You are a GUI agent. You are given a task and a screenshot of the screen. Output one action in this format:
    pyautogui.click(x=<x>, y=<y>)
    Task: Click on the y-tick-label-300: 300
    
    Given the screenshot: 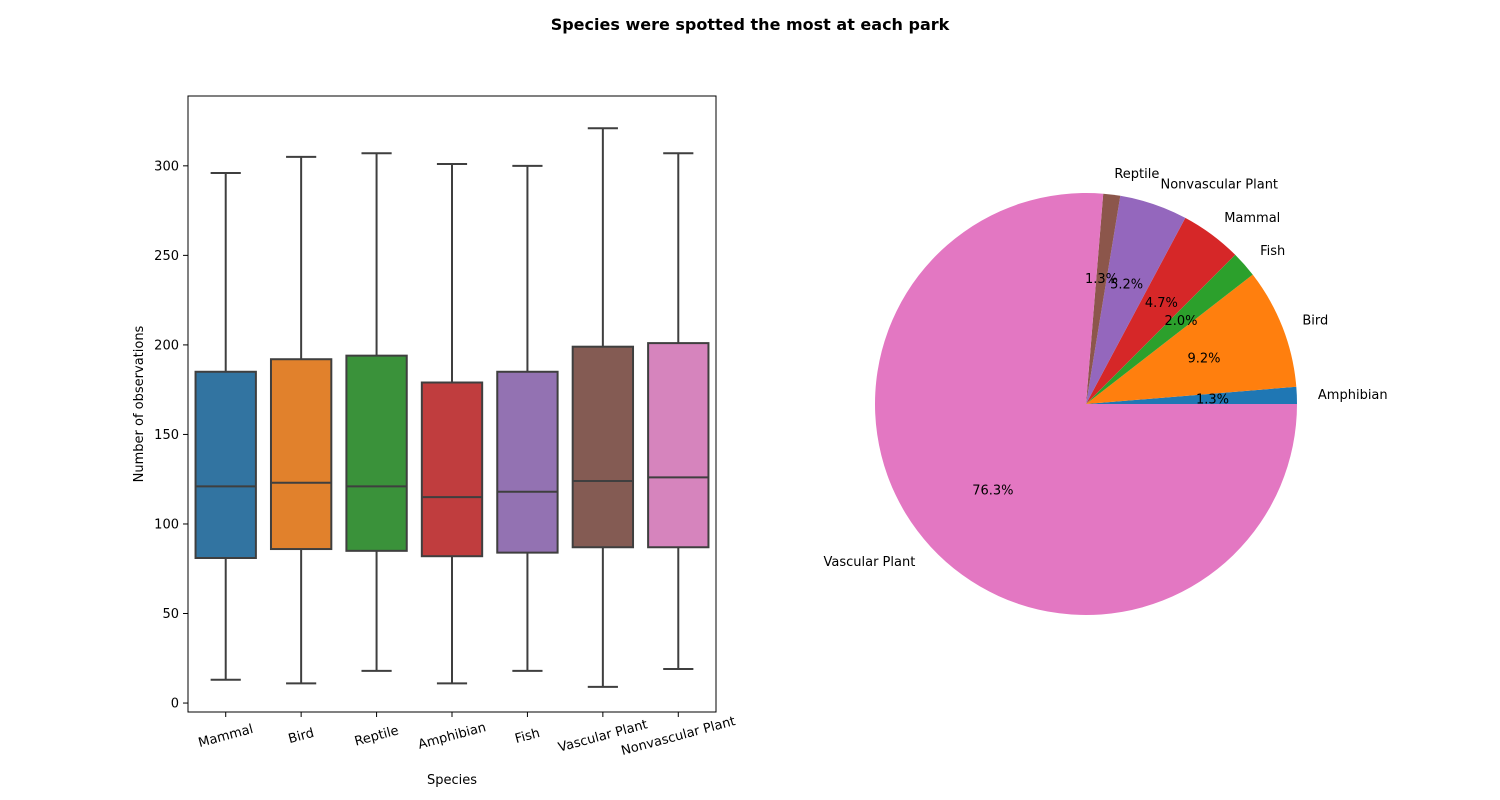 What is the action you would take?
    pyautogui.click(x=166, y=166)
    